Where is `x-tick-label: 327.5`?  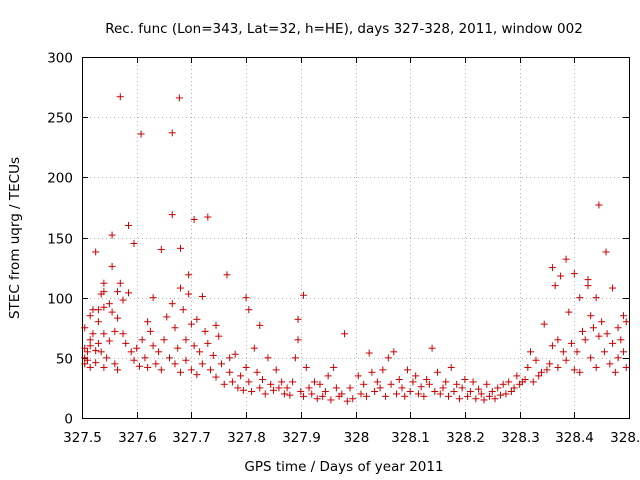 x-tick-label: 327.5 is located at coordinates (82, 438).